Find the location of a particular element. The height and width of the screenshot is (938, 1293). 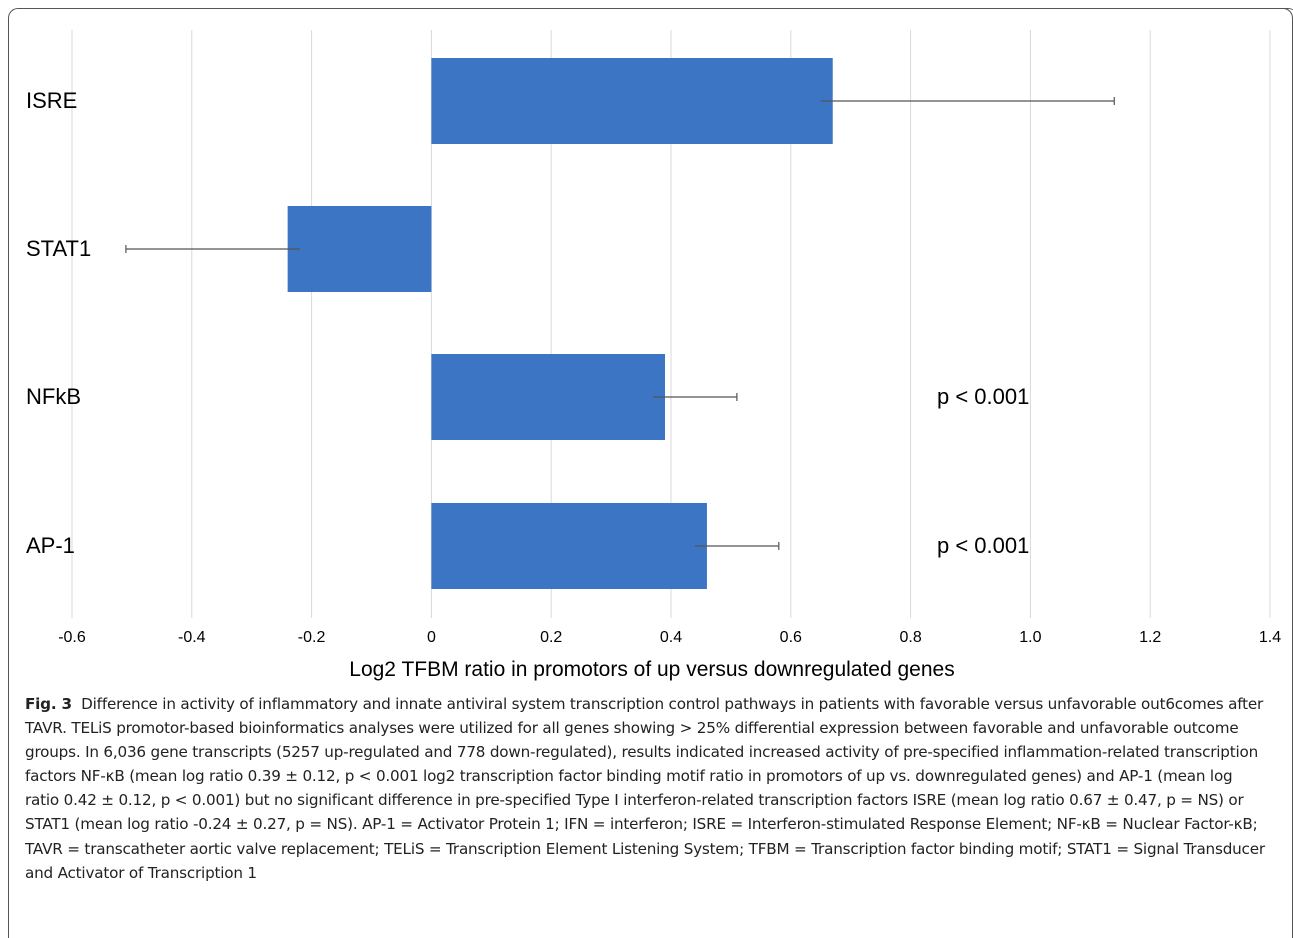

x-tick-label: -0.6 is located at coordinates (72, 637).